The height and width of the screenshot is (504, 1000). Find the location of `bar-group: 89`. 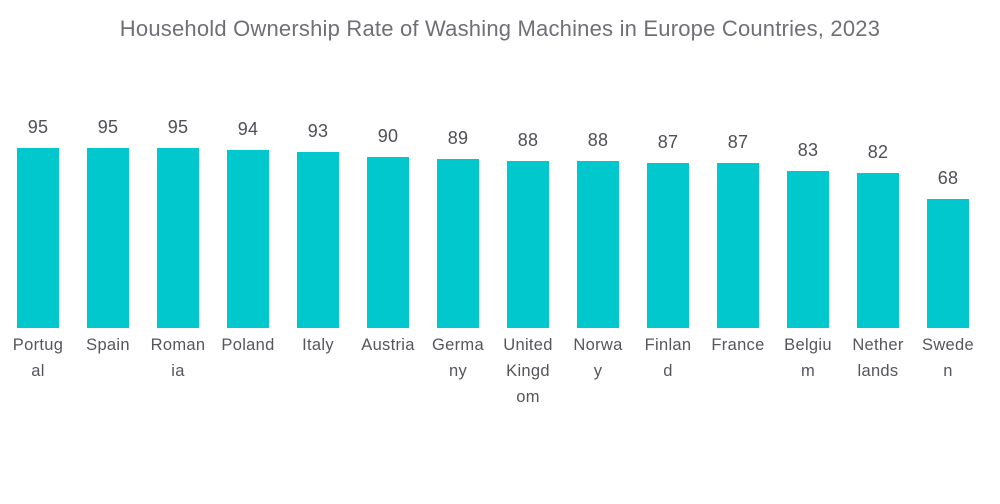

bar-group: 89 is located at coordinates (458, 218).